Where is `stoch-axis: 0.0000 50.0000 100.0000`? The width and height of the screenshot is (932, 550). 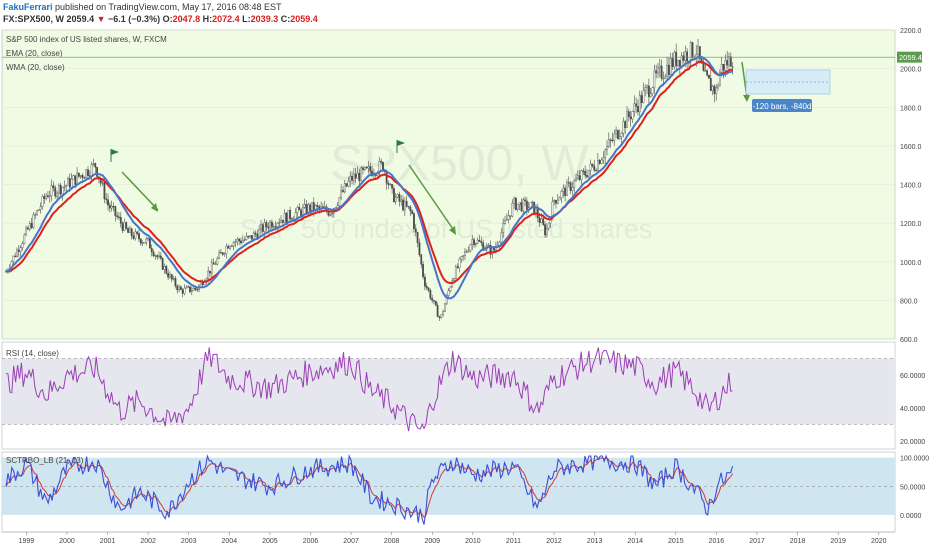
stoch-axis: 0.0000 50.0000 100.0000 is located at coordinates (914, 488).